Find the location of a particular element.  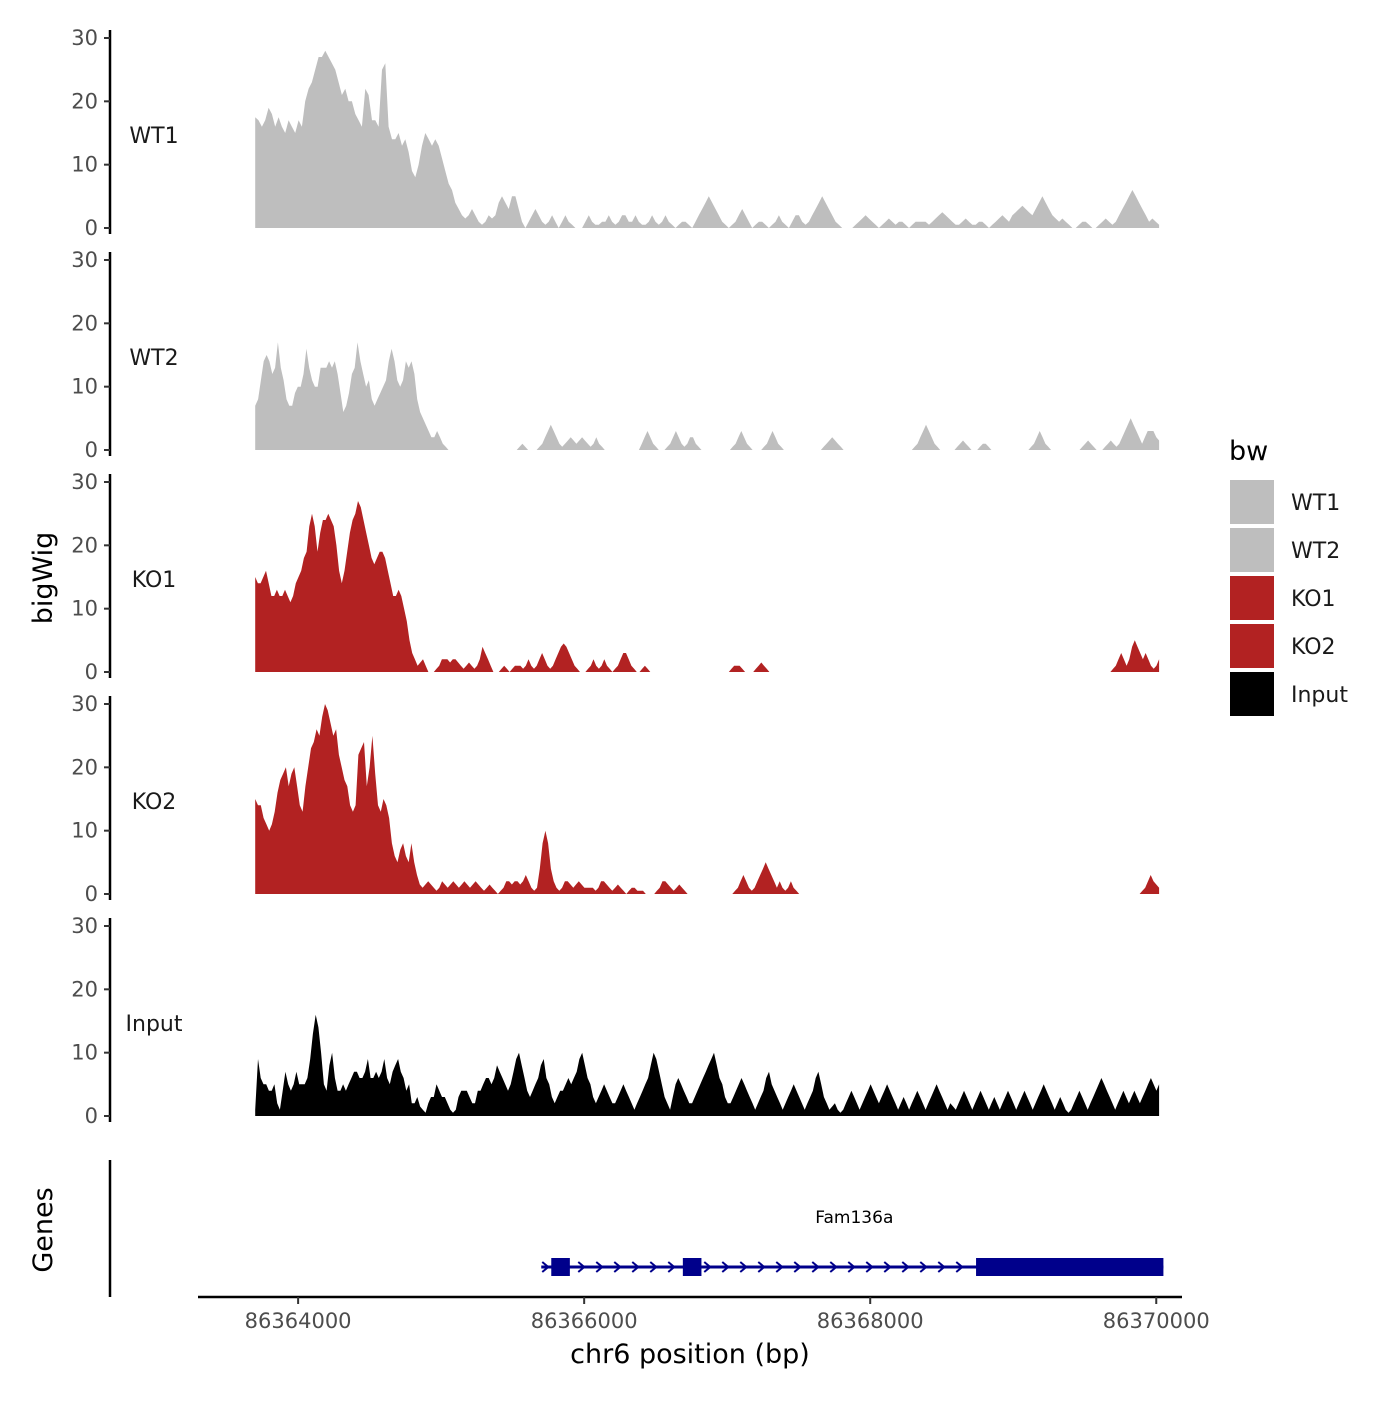

legend-key-ko1 is located at coordinates (1252, 598).